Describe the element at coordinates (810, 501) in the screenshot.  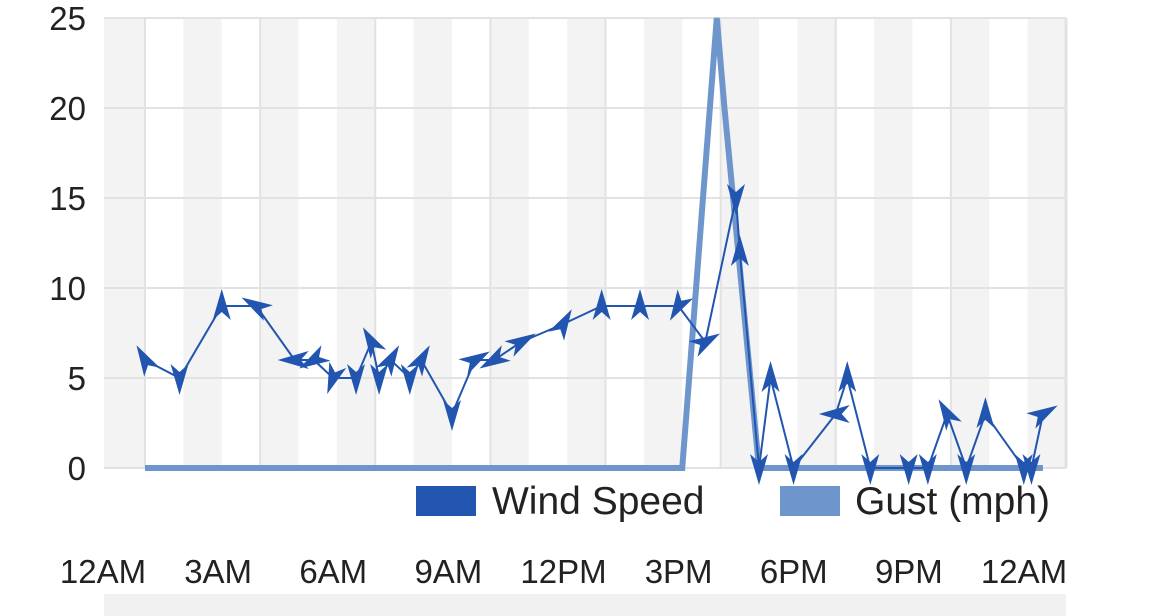
I see `legend-swatch-gust` at that location.